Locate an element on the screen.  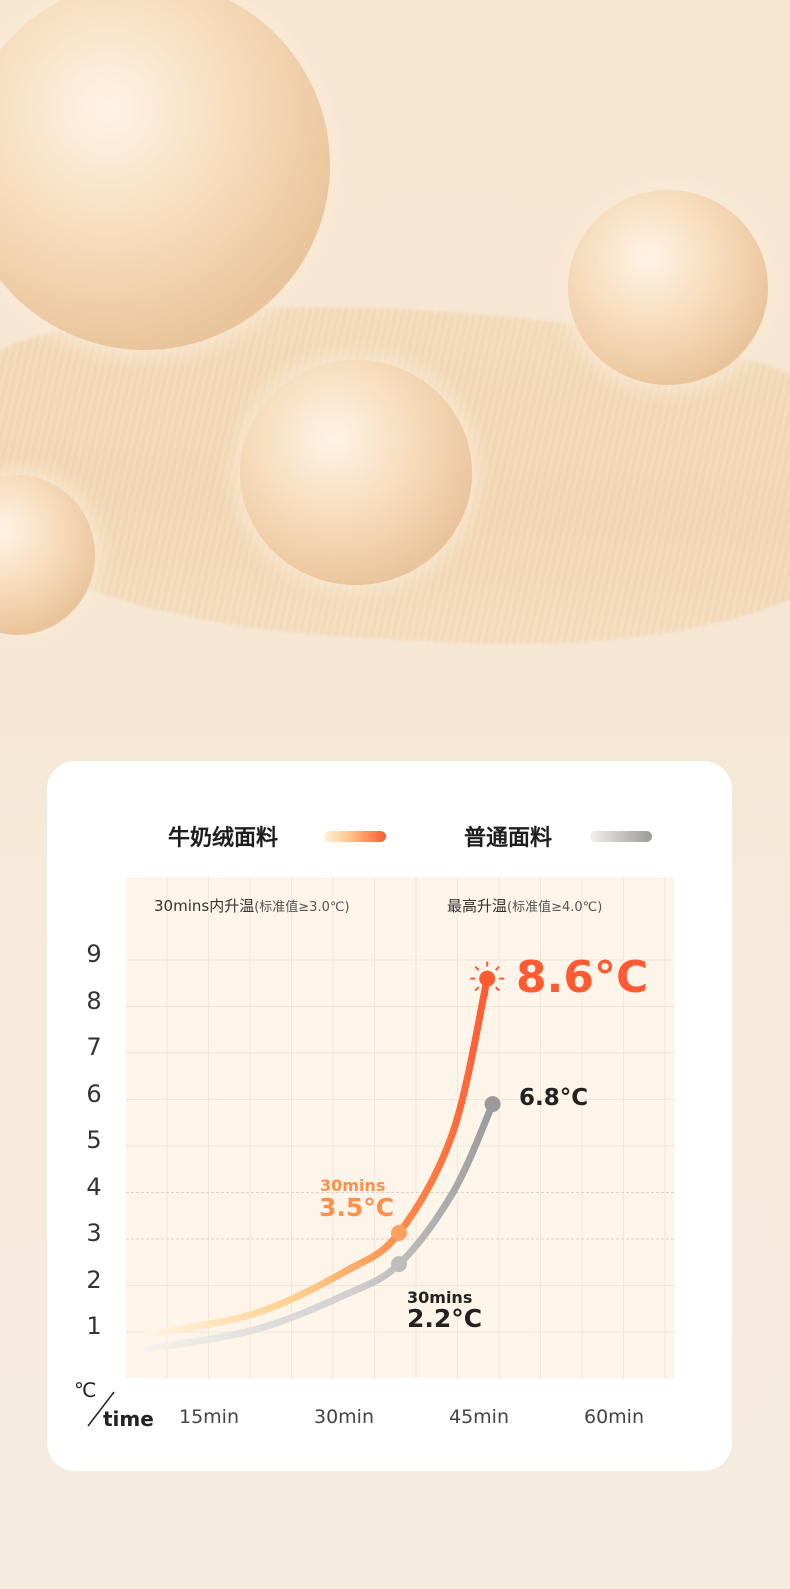
subtitle-max: 最高升温(标准值≥4.0℃) is located at coordinates (524, 905).